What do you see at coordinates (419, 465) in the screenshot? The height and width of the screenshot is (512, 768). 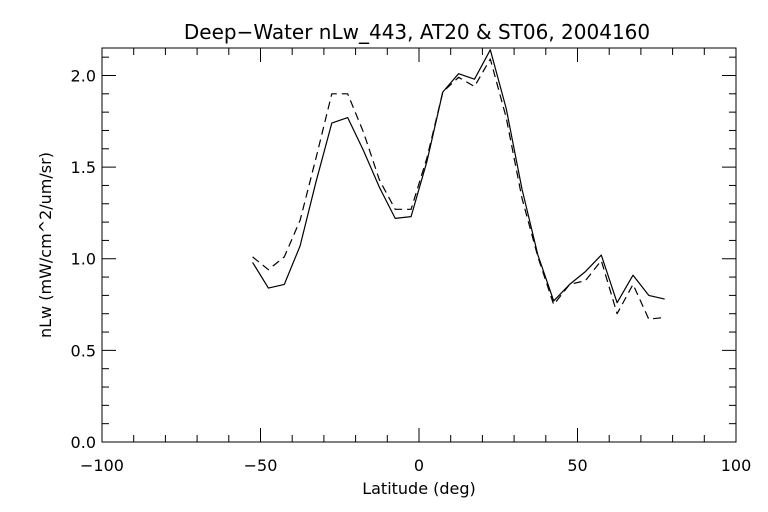 I see `x-tick-label: 0` at bounding box center [419, 465].